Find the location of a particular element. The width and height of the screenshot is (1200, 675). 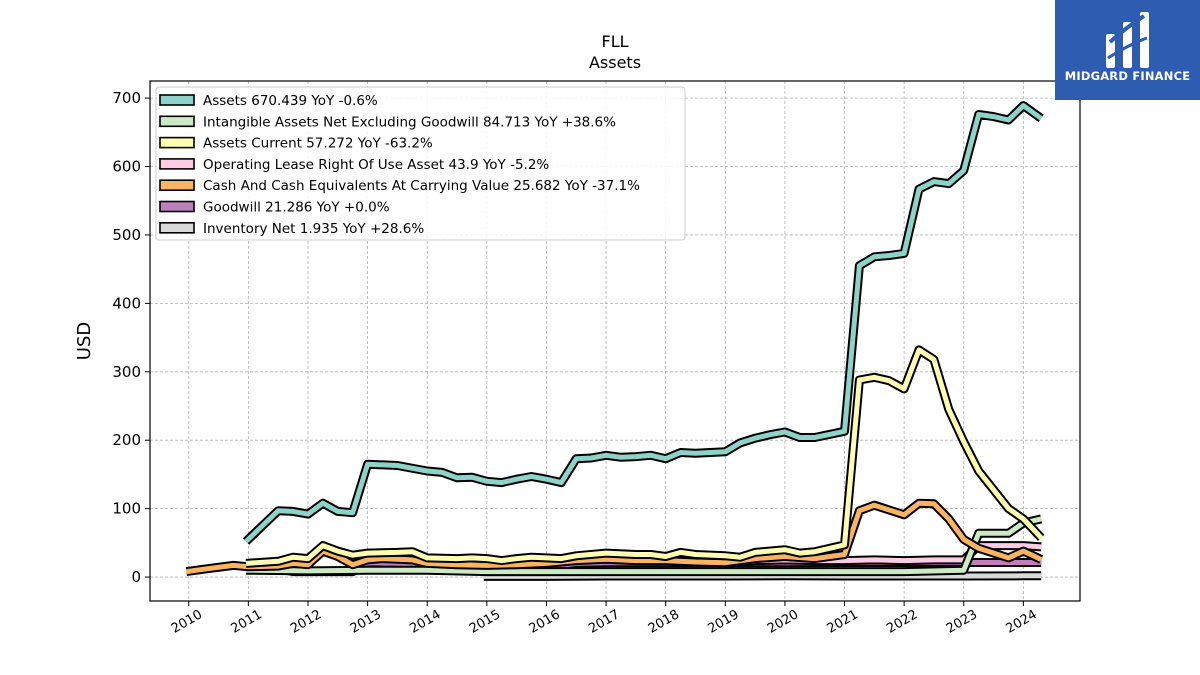

y-tick-label: 500 is located at coordinates (126, 235).